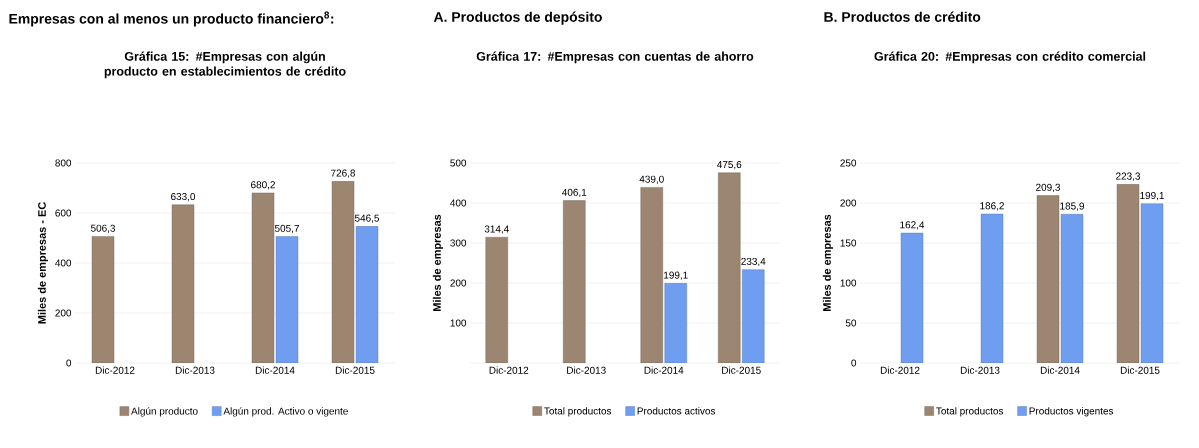 This screenshot has height=448, width=1199. What do you see at coordinates (902, 16) in the screenshot?
I see `chart-title: B. Productos de crédito` at bounding box center [902, 16].